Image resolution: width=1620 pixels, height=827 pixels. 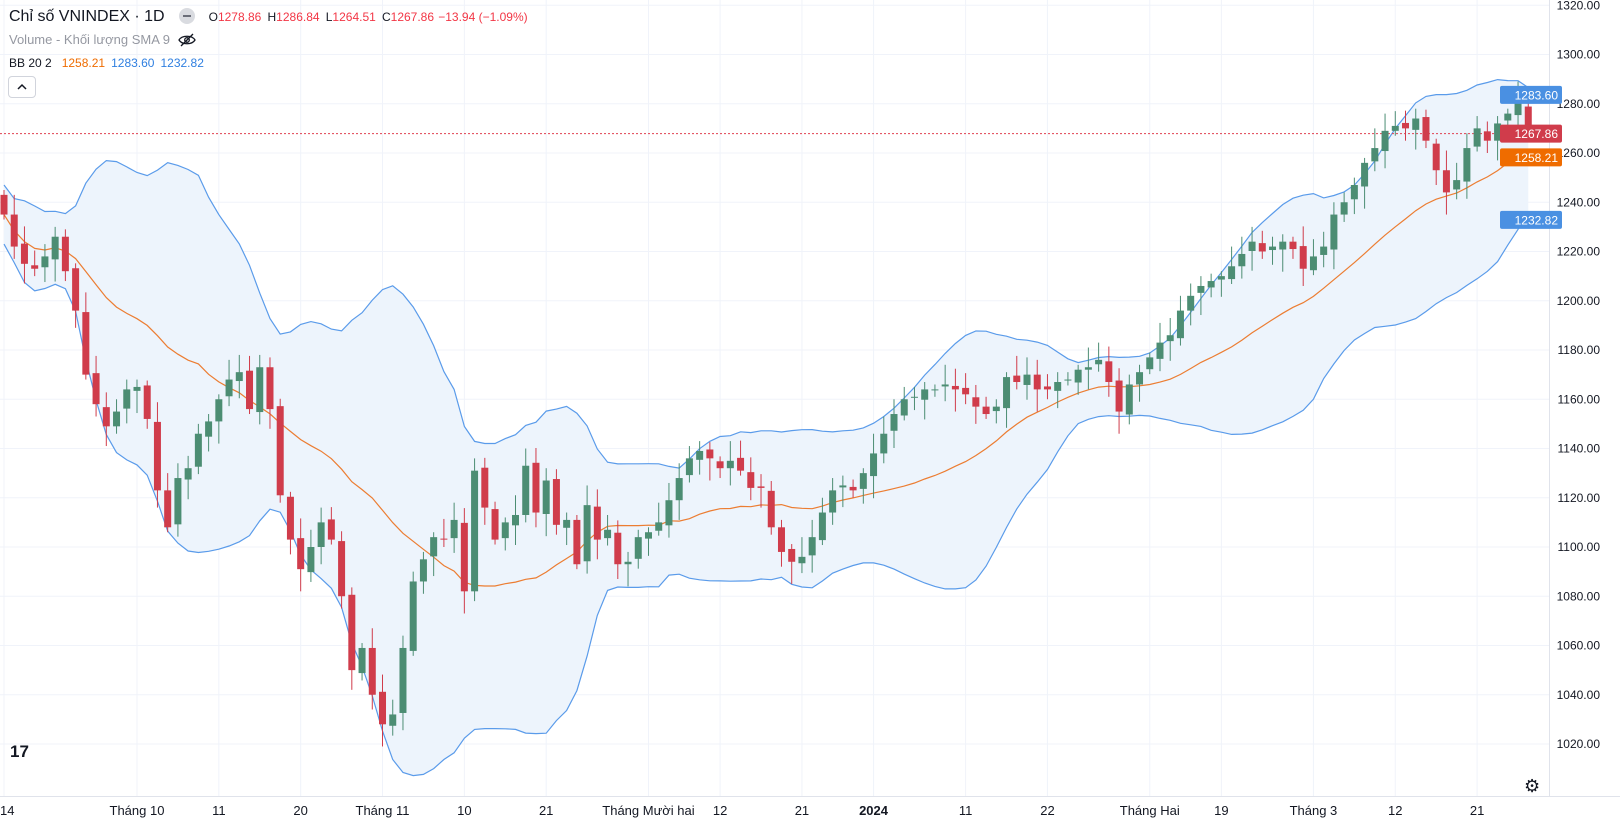 What do you see at coordinates (90, 39) in the screenshot?
I see `volume-indicator-label: Volume - Khối lượng SMA 9` at bounding box center [90, 39].